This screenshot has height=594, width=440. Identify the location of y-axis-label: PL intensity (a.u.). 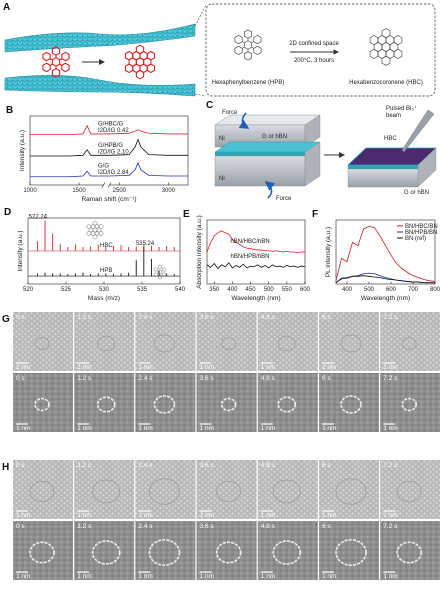
(328, 252).